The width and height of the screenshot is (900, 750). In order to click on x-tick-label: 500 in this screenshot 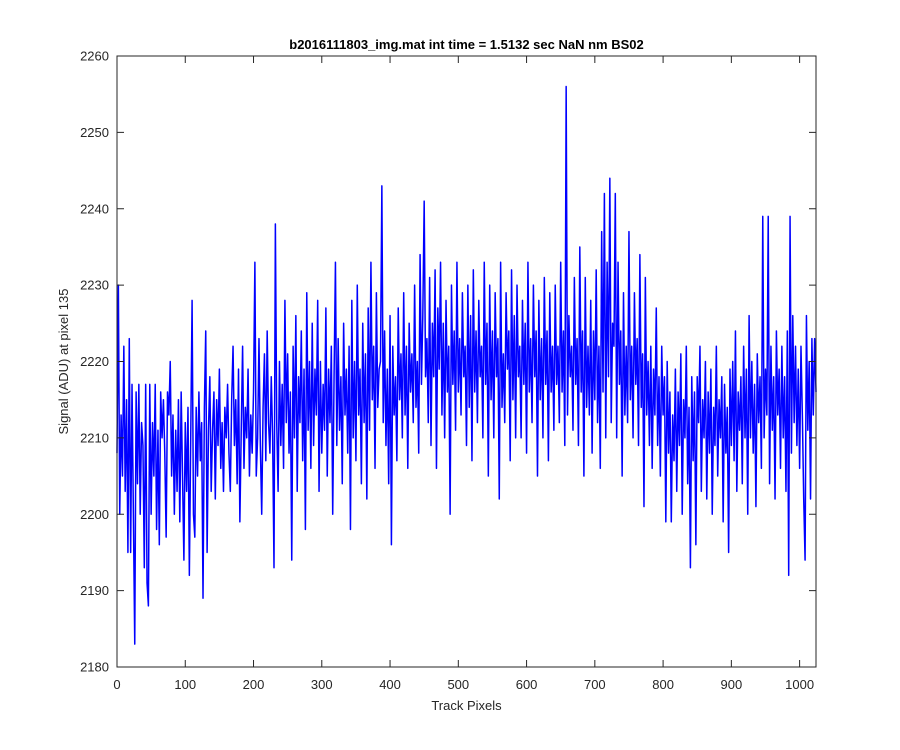, I will do `click(458, 684)`.